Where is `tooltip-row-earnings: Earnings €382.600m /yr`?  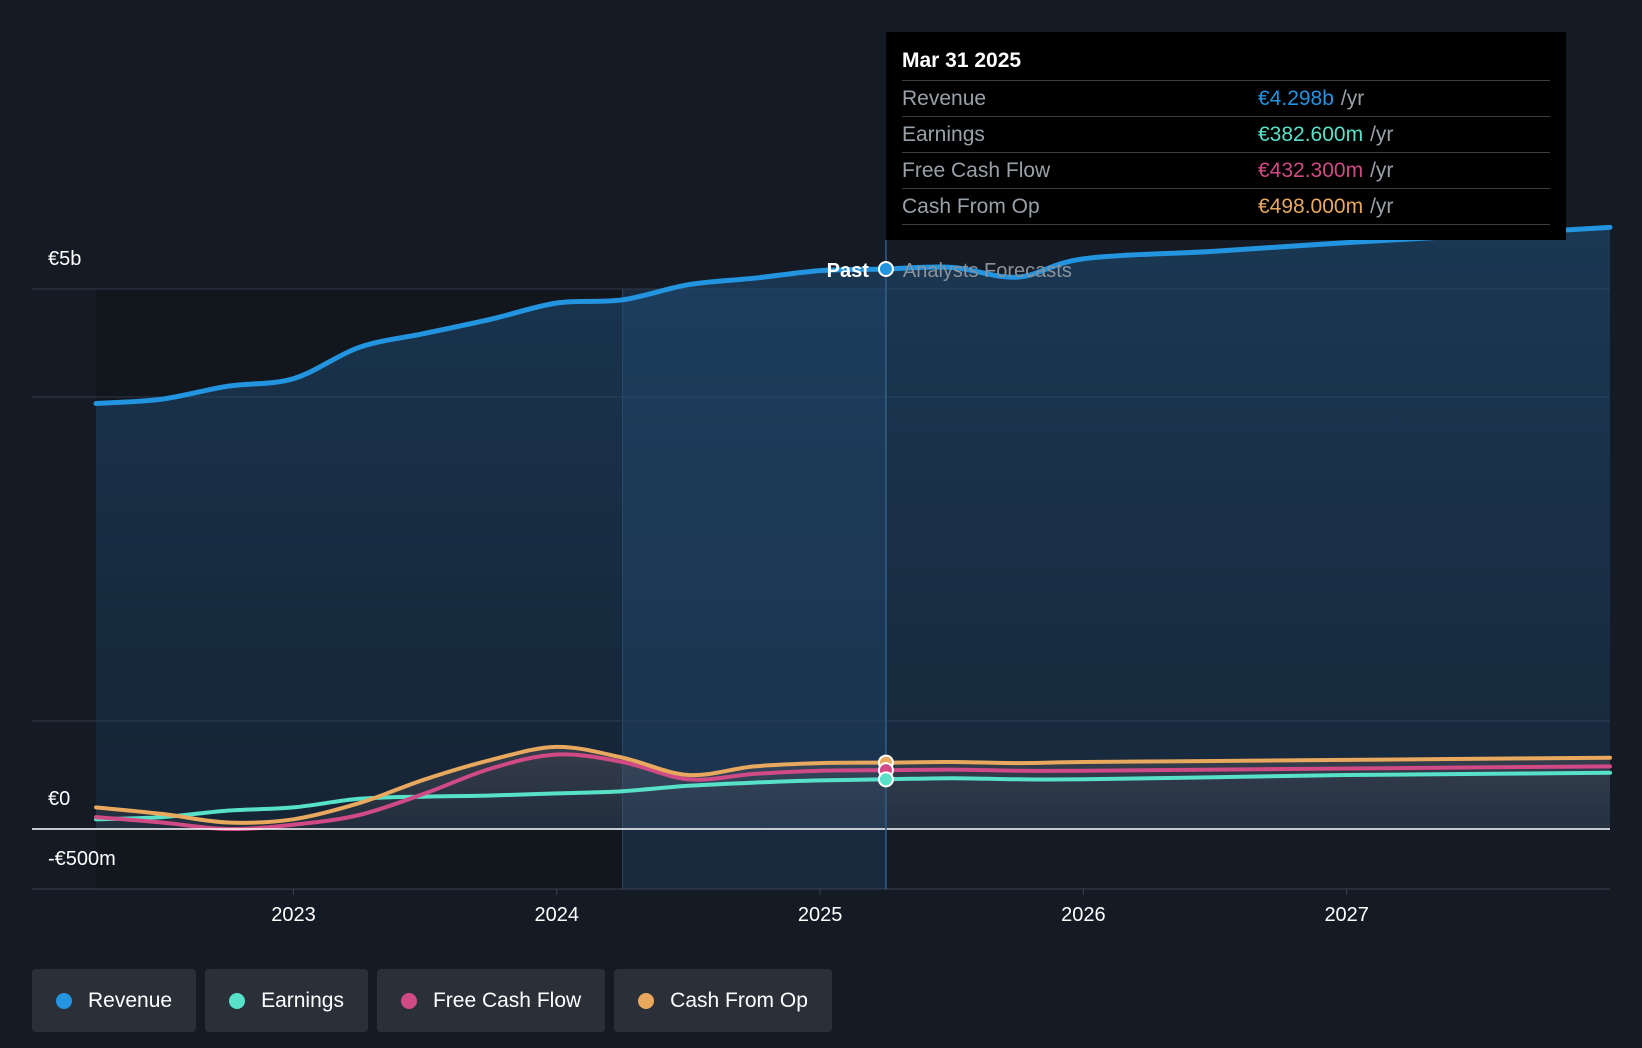 tooltip-row-earnings: Earnings €382.600m /yr is located at coordinates (1226, 134).